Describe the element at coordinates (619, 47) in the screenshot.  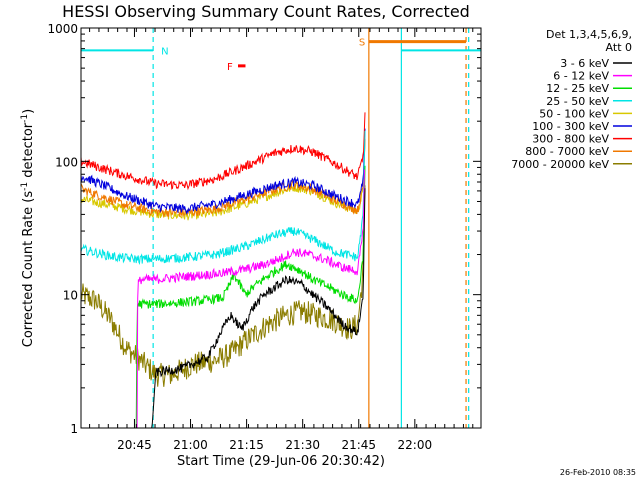
I see `legend-title-line-2: Att 0` at that location.